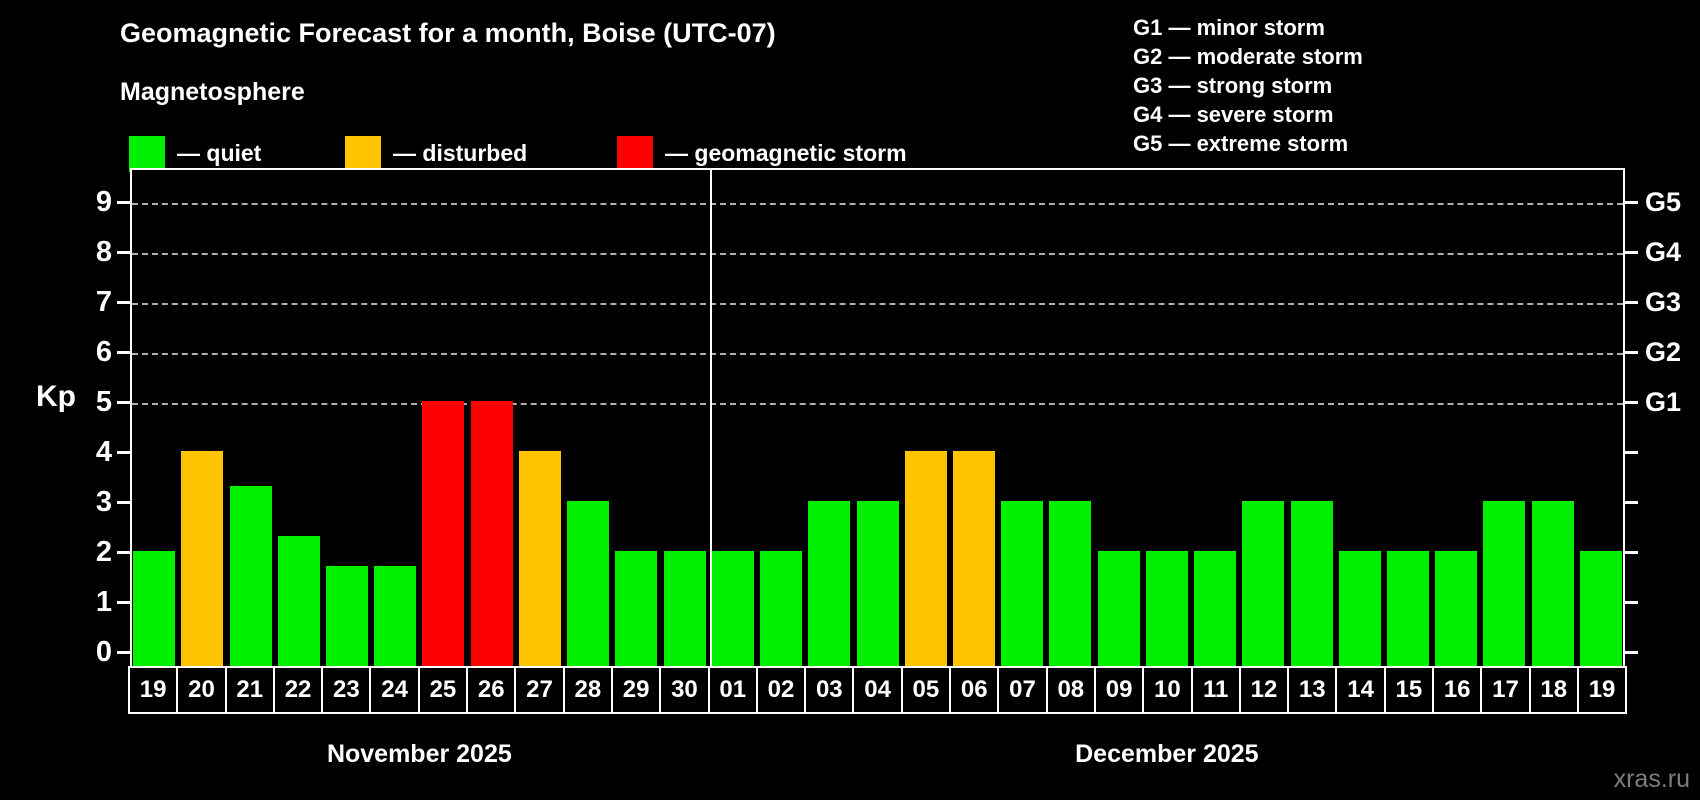 The image size is (1700, 800). I want to click on y-tick-label: 9, so click(103, 202).